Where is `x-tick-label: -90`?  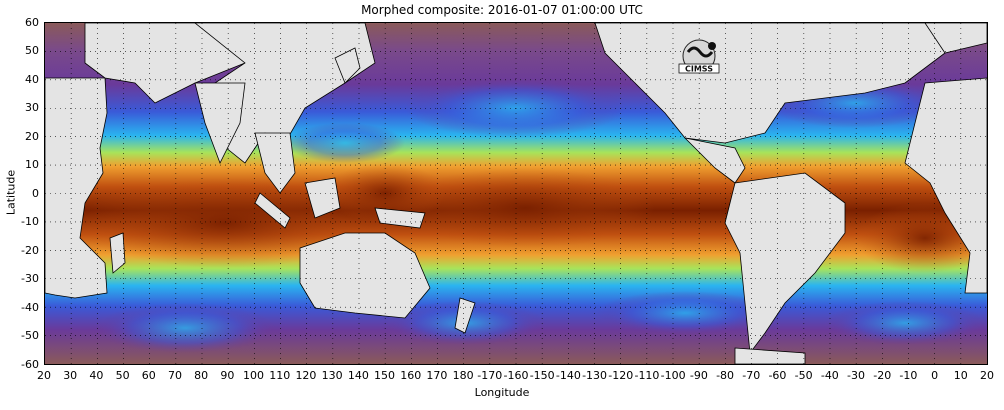
x-tick-label: -90 is located at coordinates (698, 375).